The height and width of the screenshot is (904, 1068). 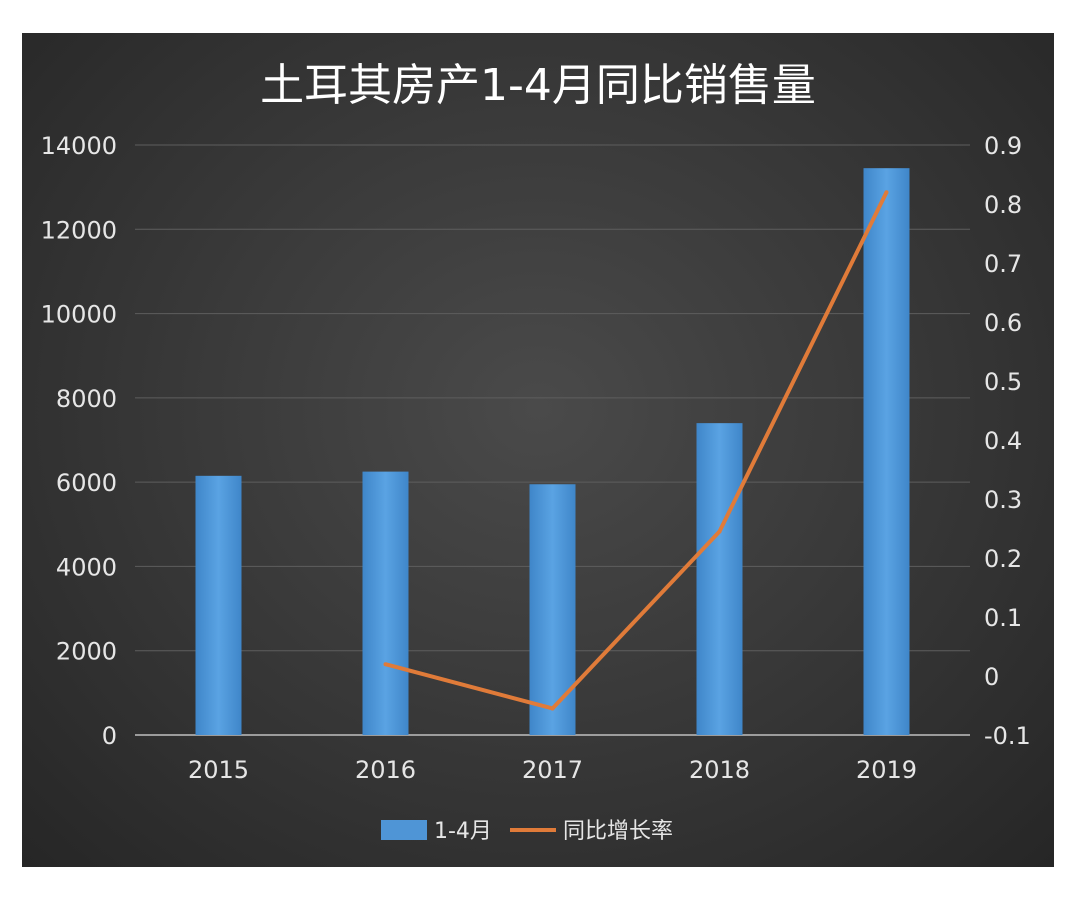 I want to click on left-tick-label: 14000, so click(x=79, y=146).